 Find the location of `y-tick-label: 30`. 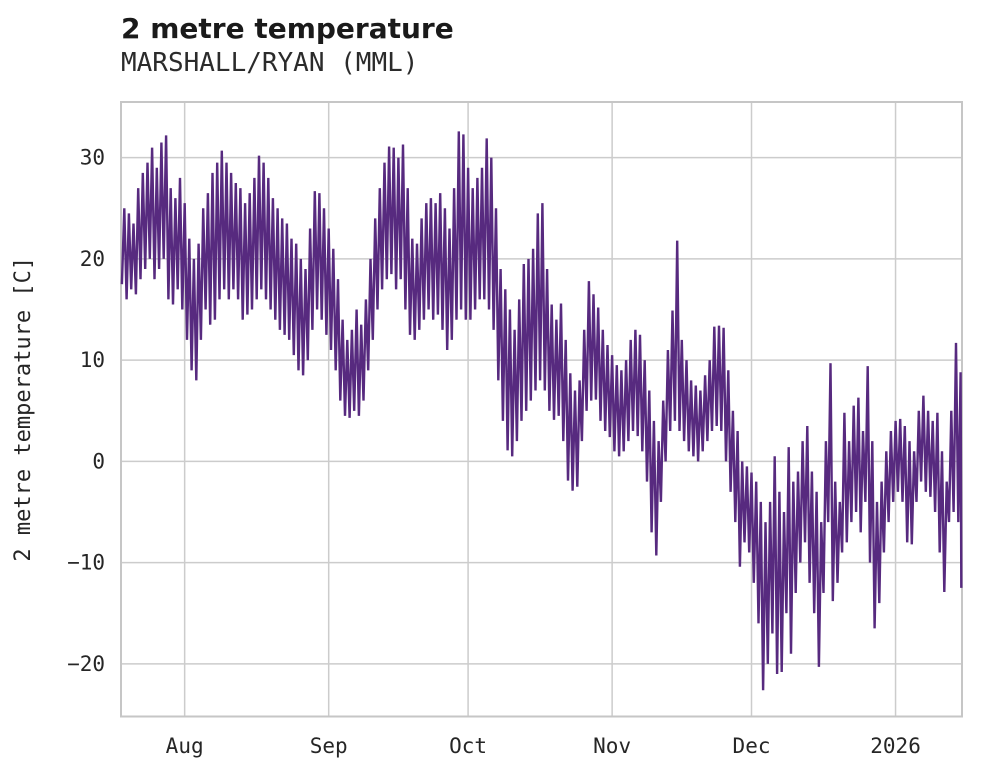

y-tick-label: 30 is located at coordinates (92, 158).